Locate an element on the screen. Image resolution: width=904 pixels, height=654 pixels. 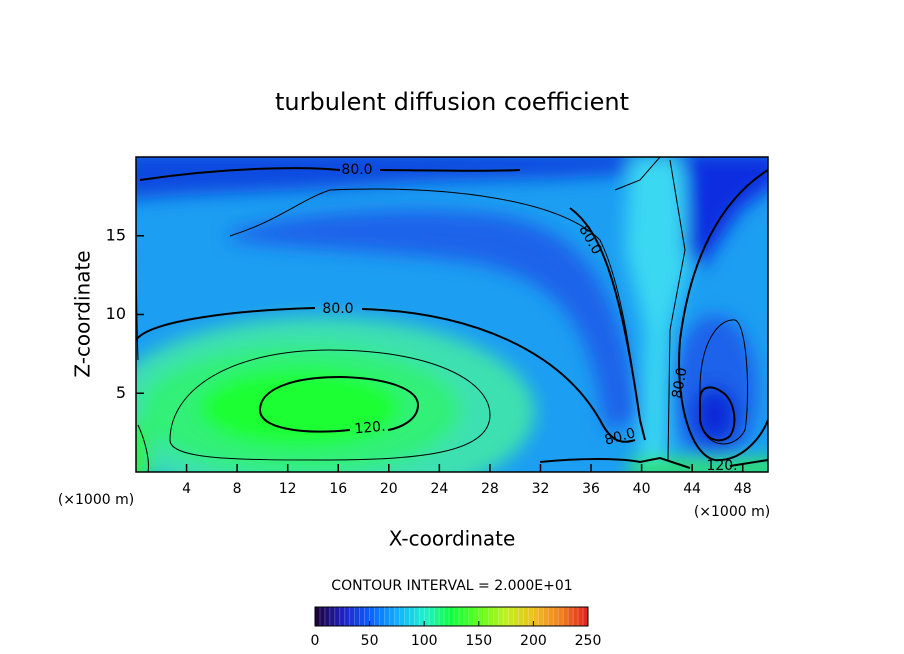
x-tick-label: 8 is located at coordinates (237, 489).